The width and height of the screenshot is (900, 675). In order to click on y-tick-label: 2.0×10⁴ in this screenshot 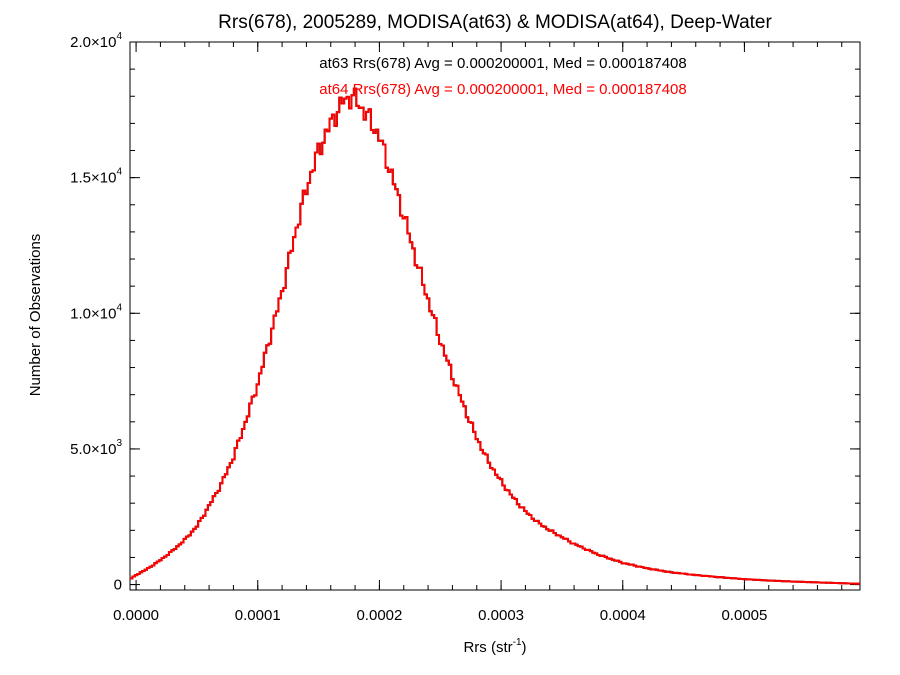, I will do `click(96, 41)`.